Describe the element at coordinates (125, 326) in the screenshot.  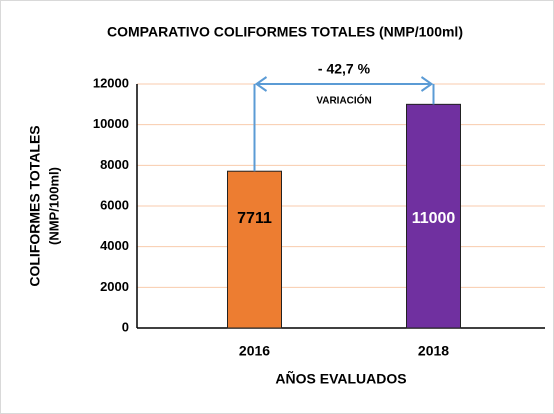
I see `y-tick-label: 0` at that location.